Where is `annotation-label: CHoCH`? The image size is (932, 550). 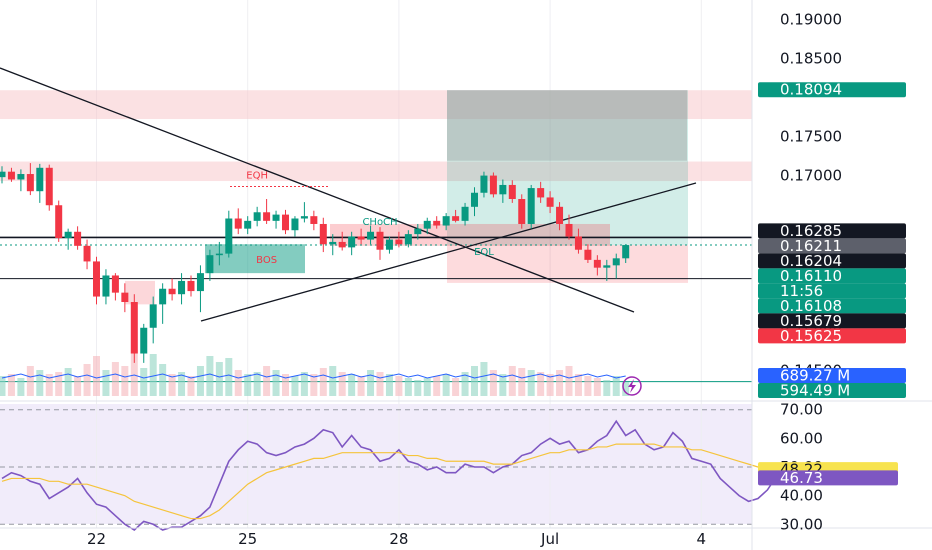
annotation-label: CHoCH is located at coordinates (379, 222).